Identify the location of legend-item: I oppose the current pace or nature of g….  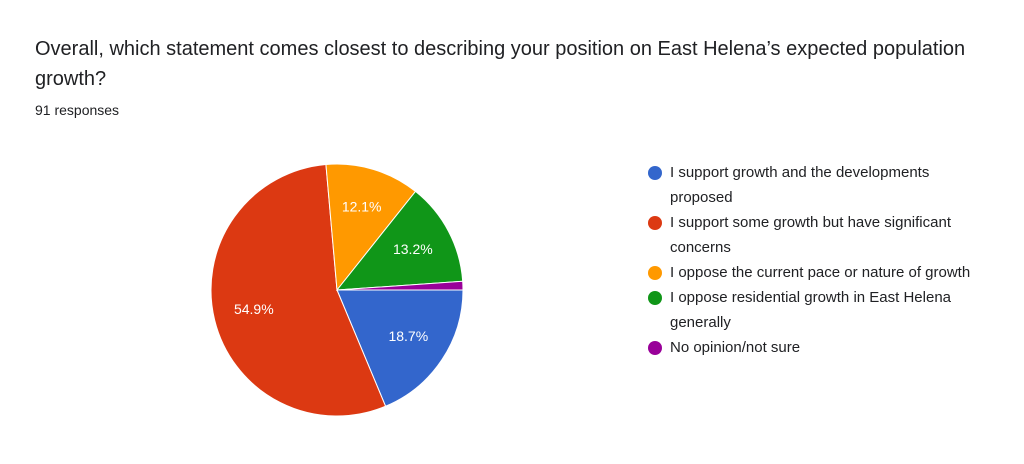
(813, 272).